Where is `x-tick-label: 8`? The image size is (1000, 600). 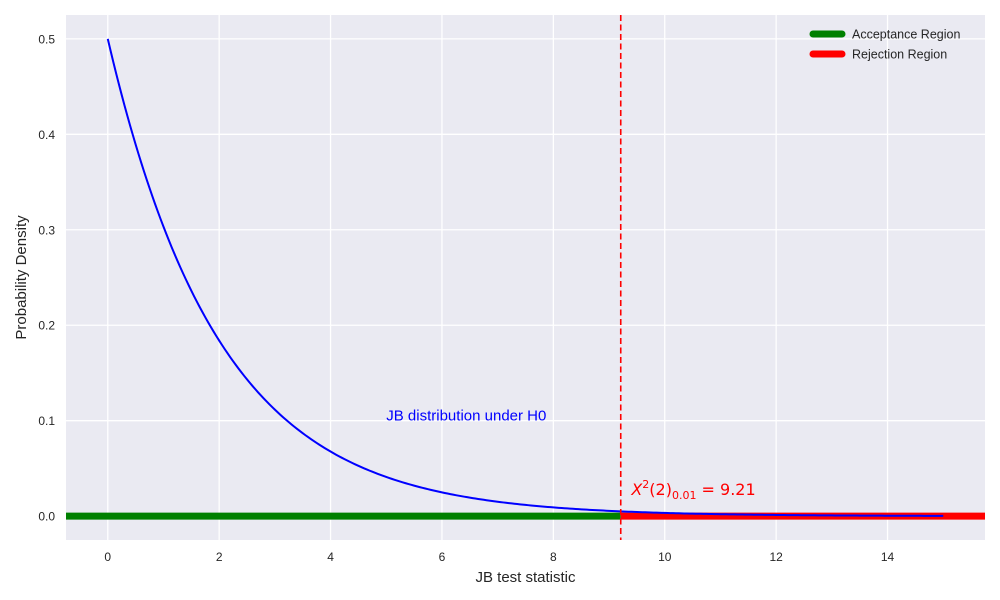
x-tick-label: 8 is located at coordinates (553, 557).